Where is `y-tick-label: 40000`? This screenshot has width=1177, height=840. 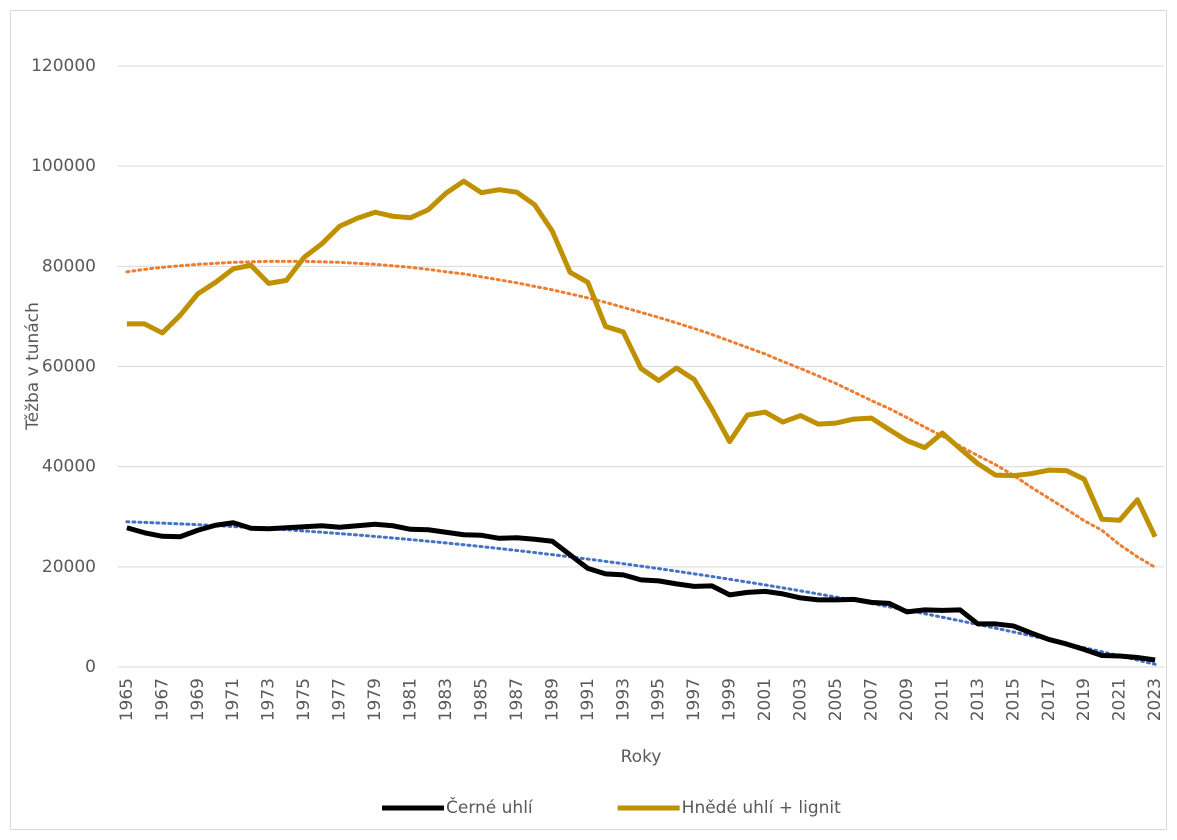
y-tick-label: 40000 is located at coordinates (69, 467).